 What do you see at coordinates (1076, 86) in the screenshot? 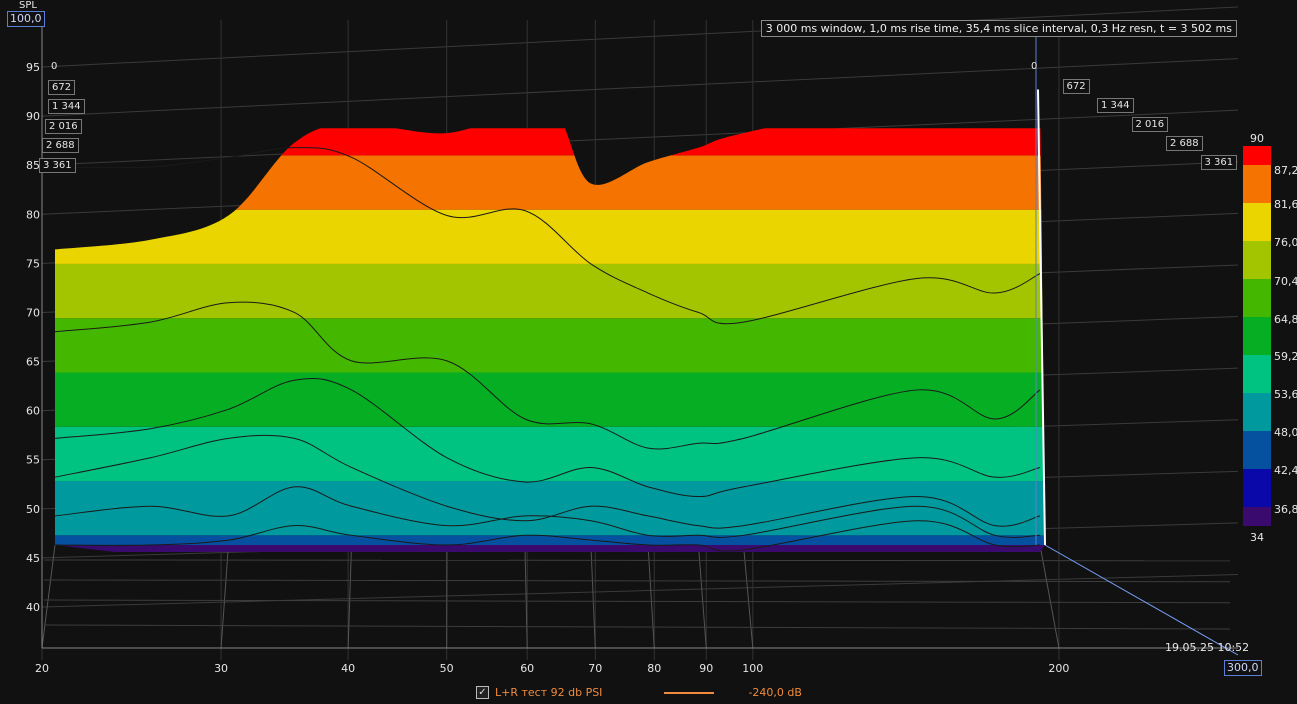
I see `time-tick-label-right: 672` at bounding box center [1076, 86].